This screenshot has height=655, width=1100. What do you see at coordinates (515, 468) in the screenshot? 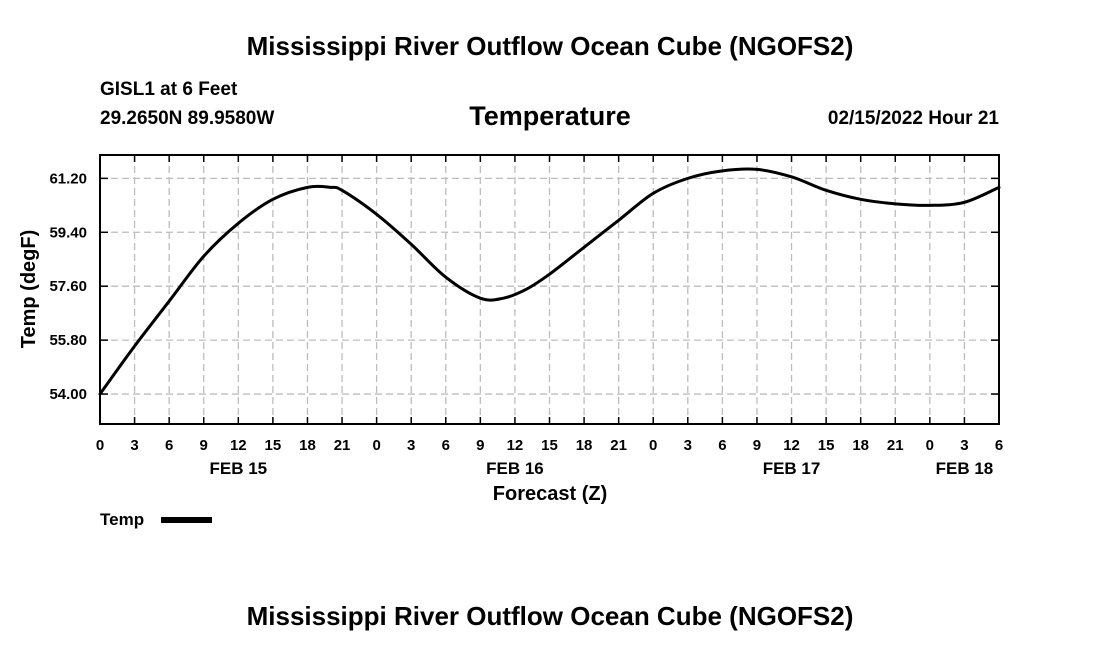
I see `x-day-label: FEB 16` at bounding box center [515, 468].